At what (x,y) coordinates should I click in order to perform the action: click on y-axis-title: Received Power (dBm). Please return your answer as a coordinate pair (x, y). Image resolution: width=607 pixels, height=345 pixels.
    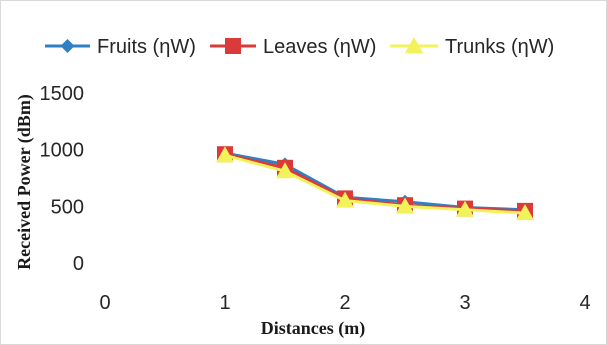
    Looking at the image, I should click on (24, 182).